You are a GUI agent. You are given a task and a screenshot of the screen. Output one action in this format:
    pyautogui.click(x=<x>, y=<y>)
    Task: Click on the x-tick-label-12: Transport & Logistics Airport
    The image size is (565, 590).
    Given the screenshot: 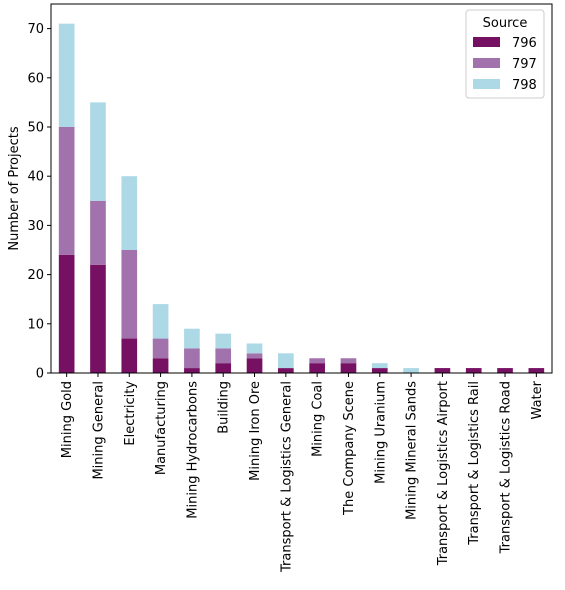 What is the action you would take?
    pyautogui.click(x=443, y=473)
    